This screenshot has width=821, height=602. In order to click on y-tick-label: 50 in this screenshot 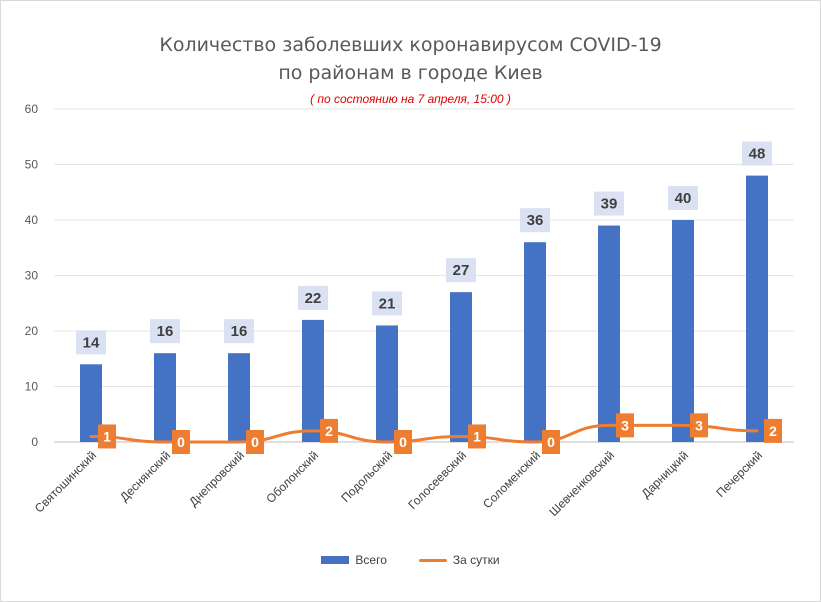, I will do `click(32, 165)`.